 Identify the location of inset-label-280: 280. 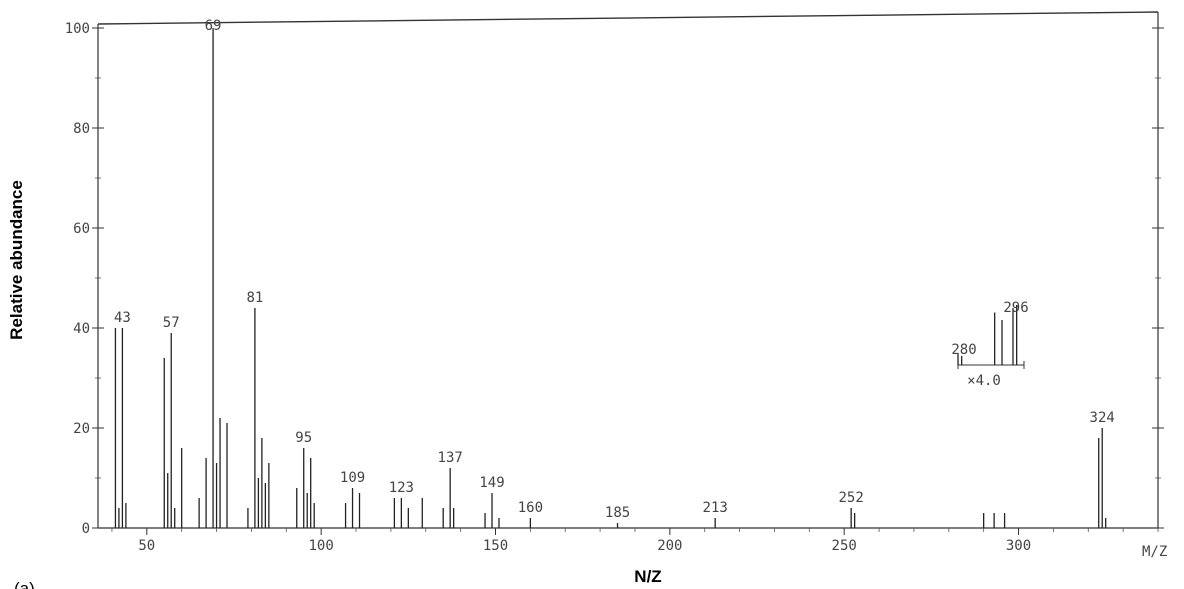
(963, 350).